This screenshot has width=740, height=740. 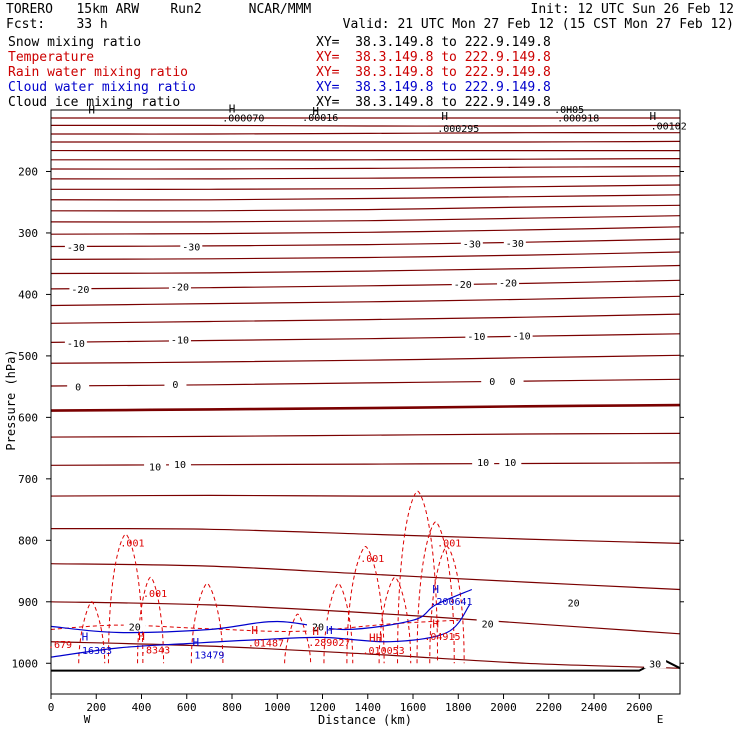 What do you see at coordinates (594, 707) in the screenshot?
I see `x-tick-label: 2400` at bounding box center [594, 707].